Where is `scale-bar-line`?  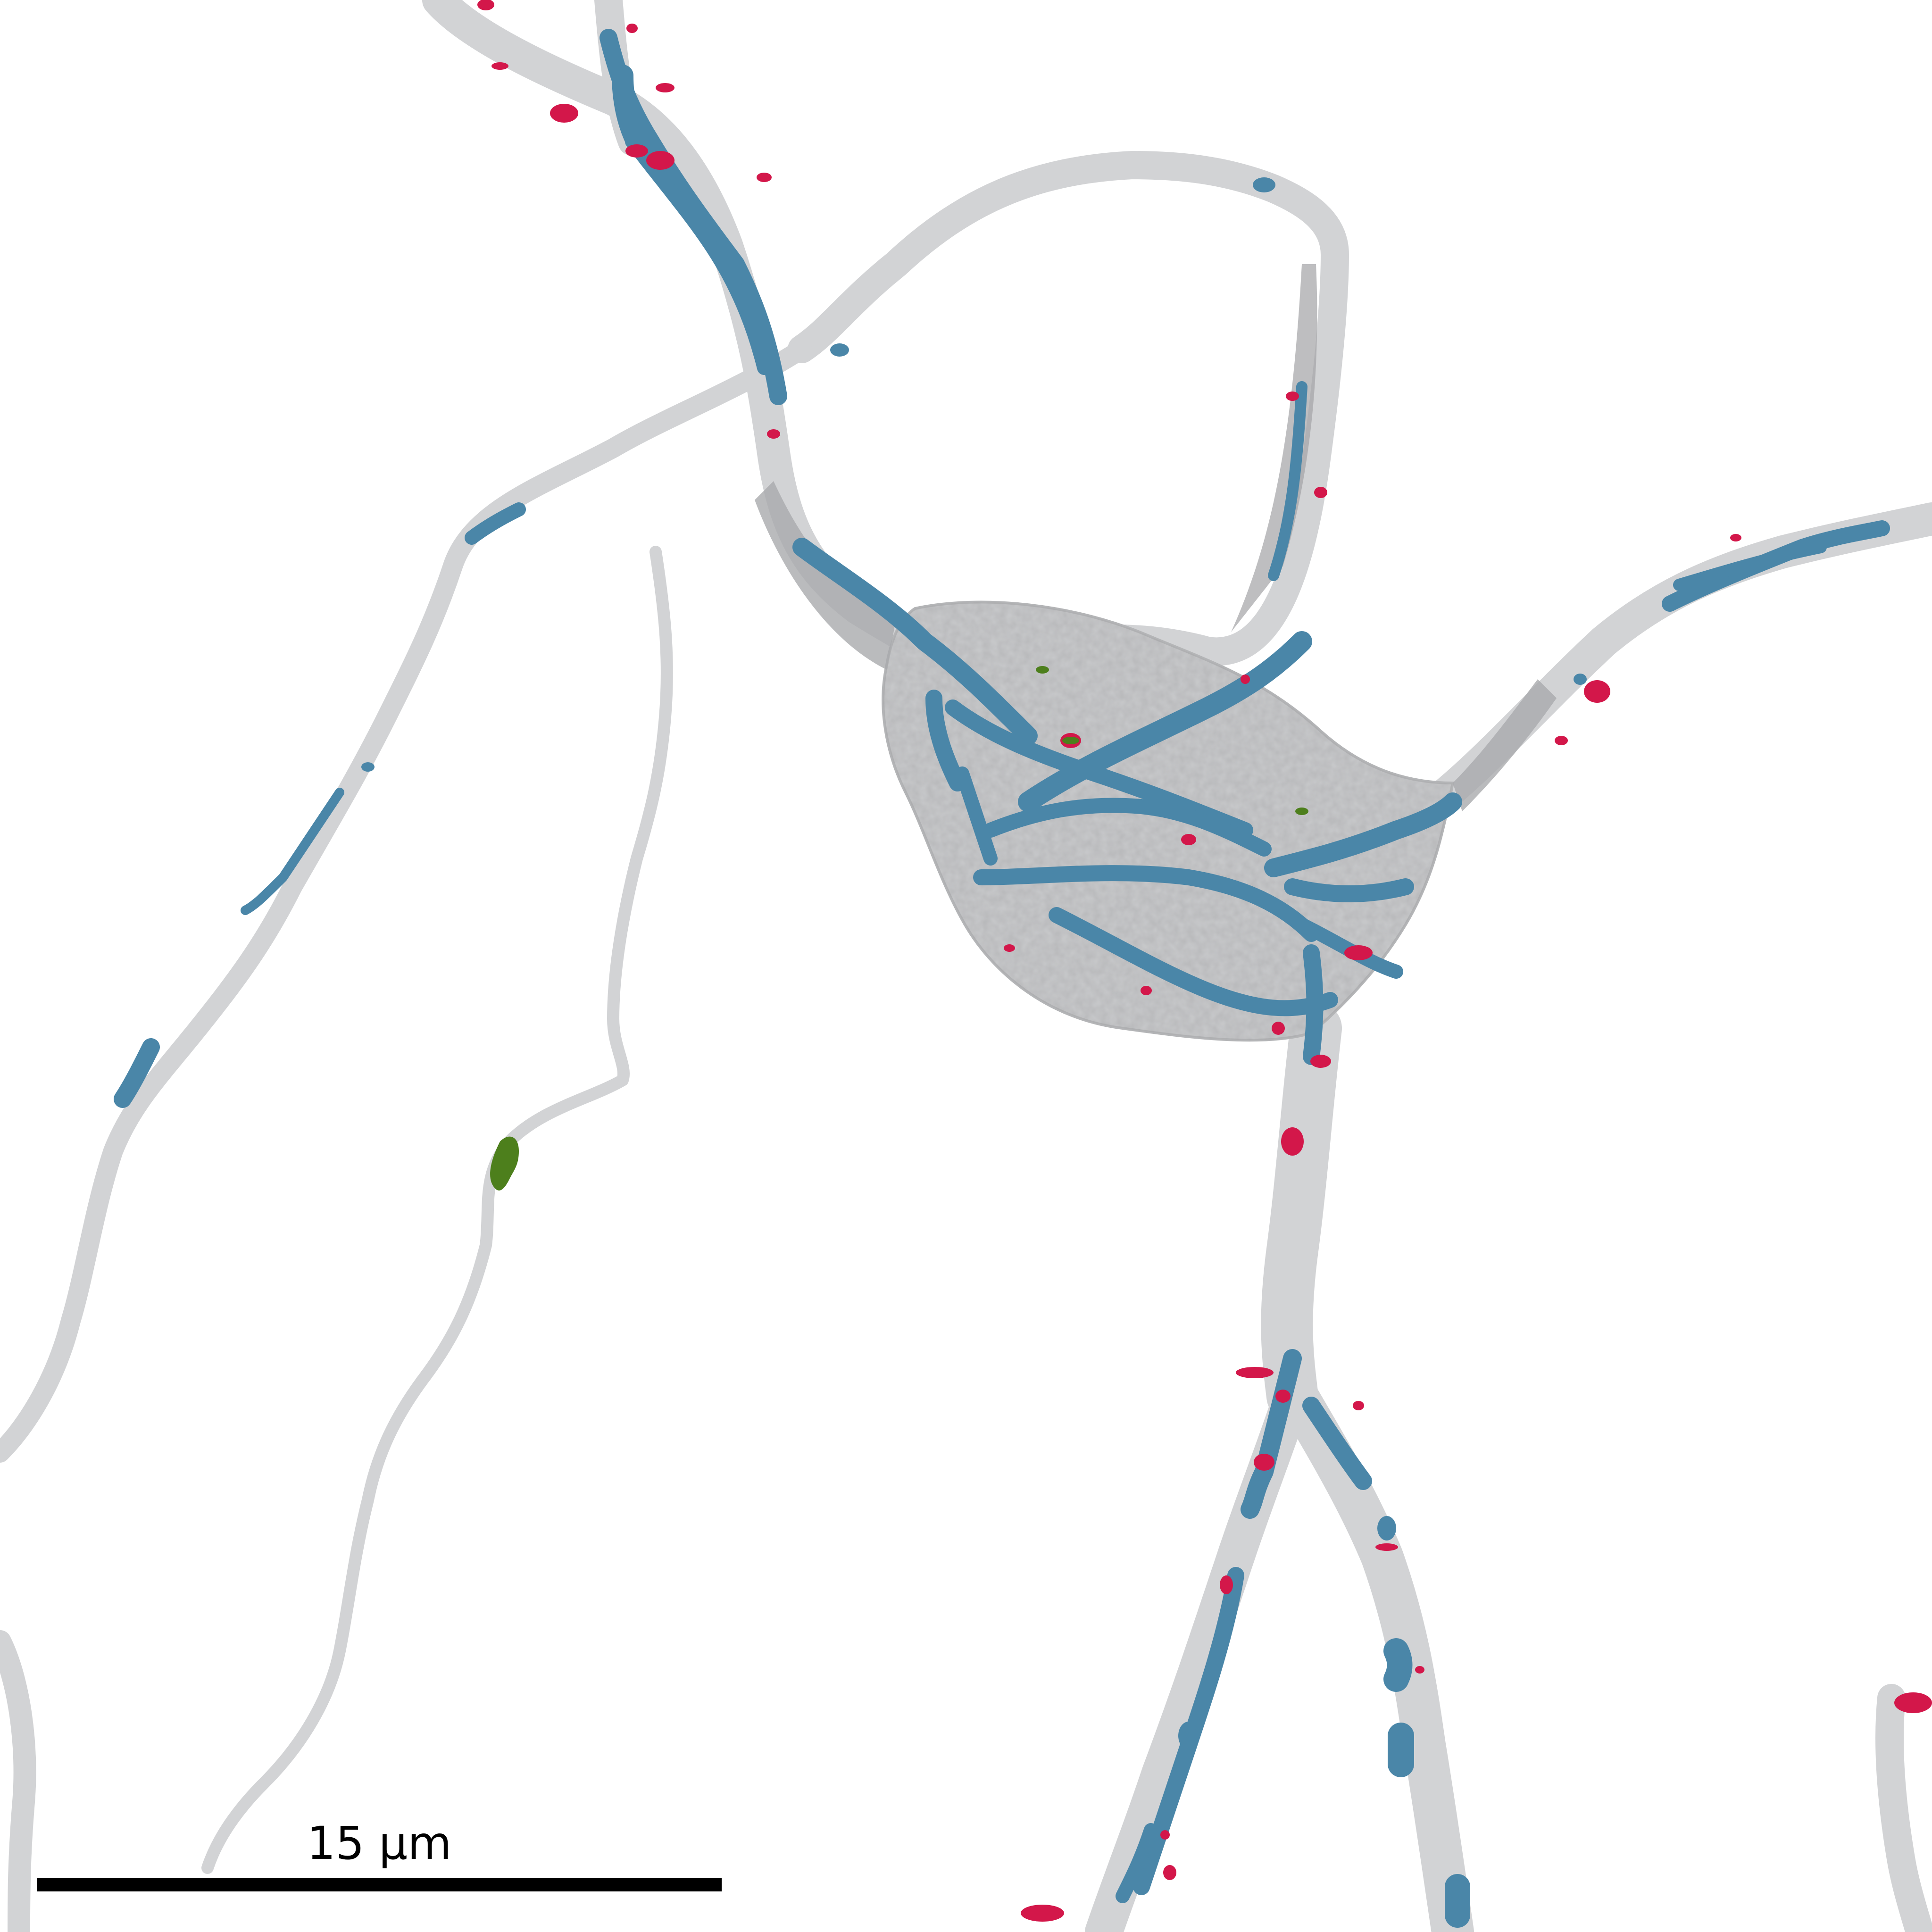 scale-bar-line is located at coordinates (380, 1885).